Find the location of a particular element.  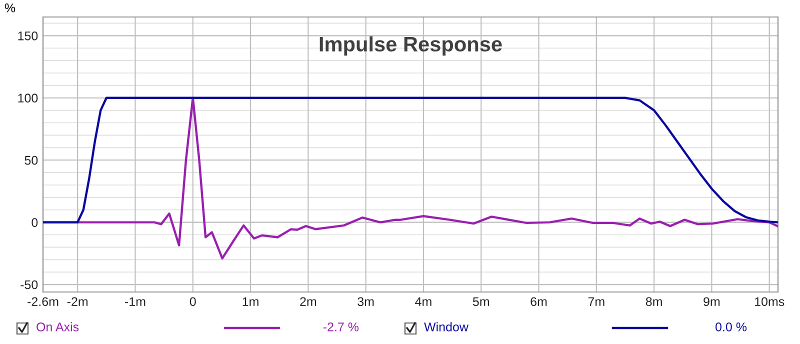

y-tick-label: 50 is located at coordinates (31, 160).